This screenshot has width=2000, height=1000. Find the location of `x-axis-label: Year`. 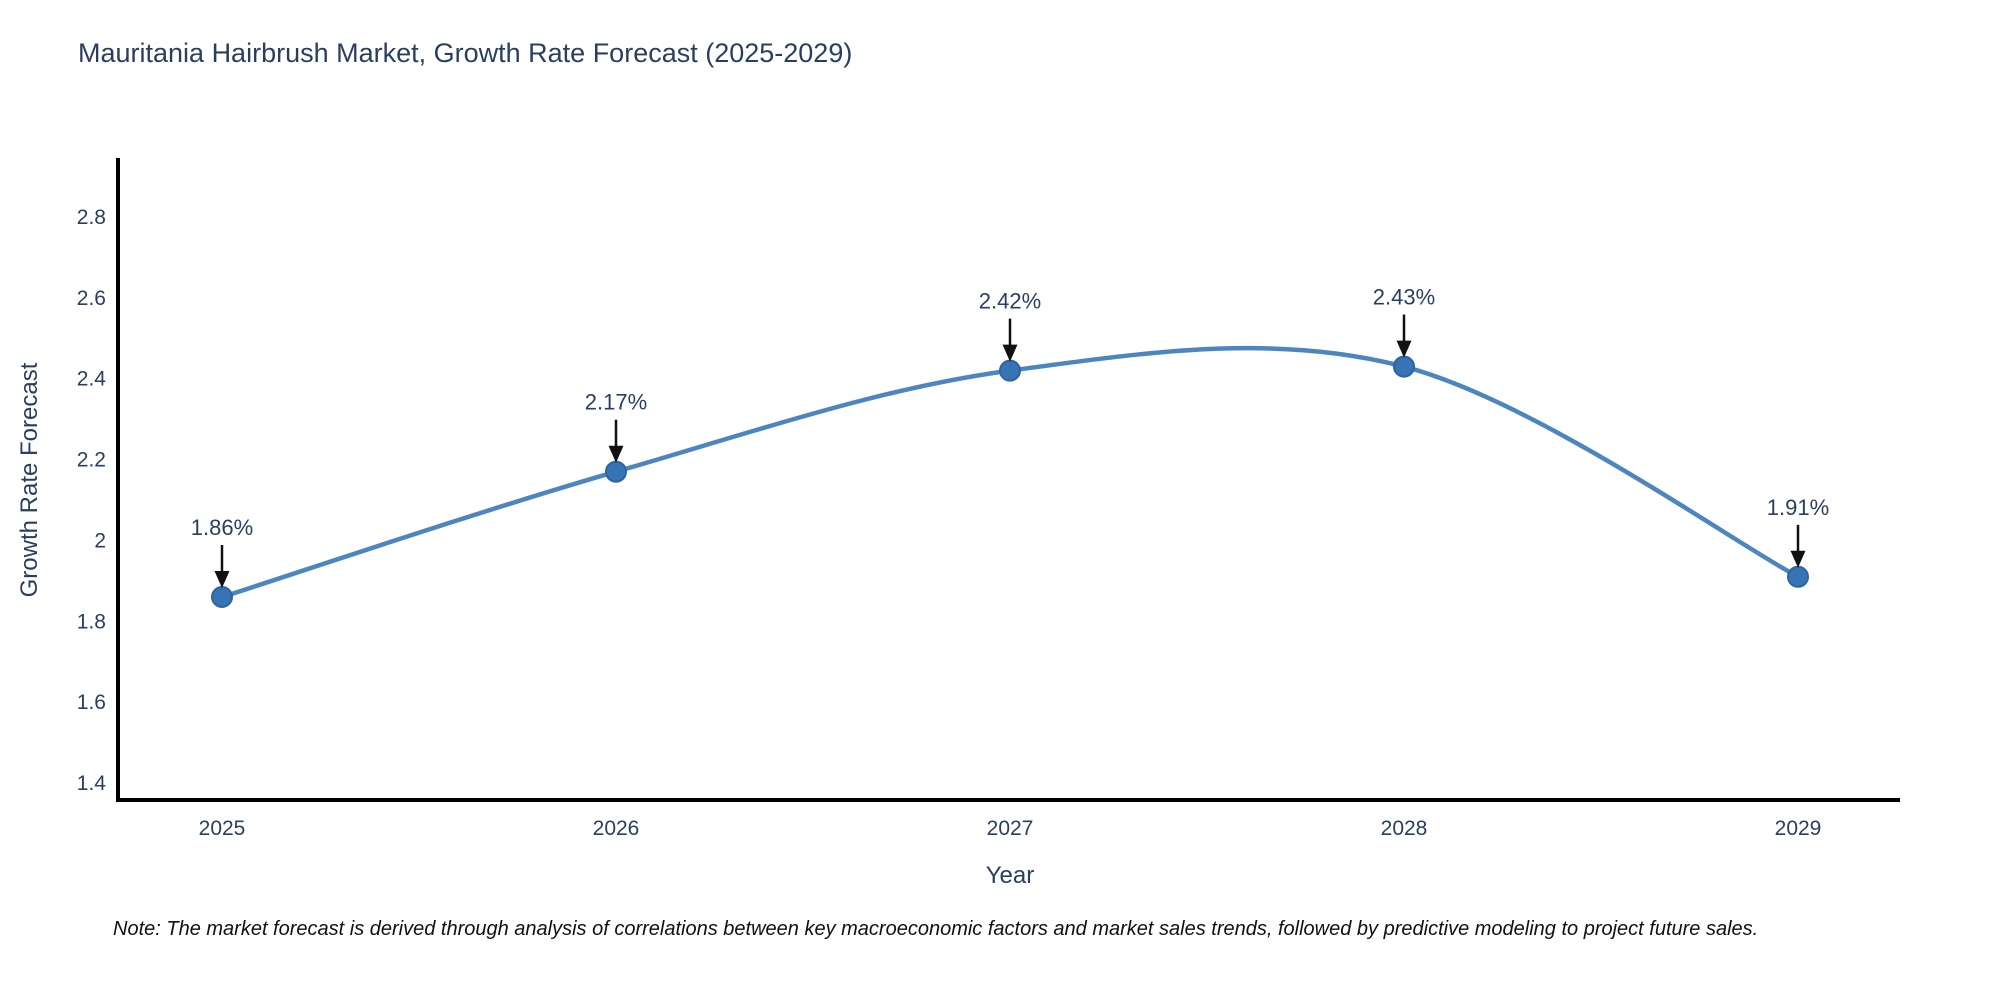

x-axis-label: Year is located at coordinates (1010, 875).